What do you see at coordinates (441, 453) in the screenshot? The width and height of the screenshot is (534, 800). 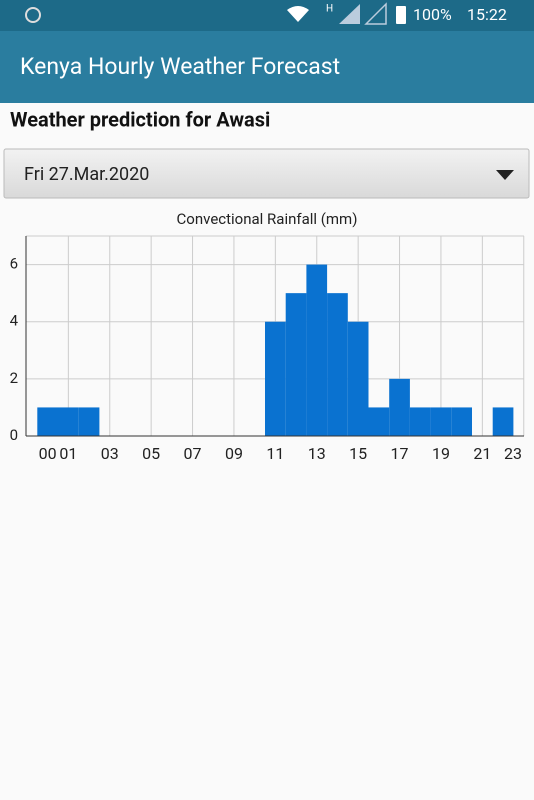 I see `x-tick-label: 19` at bounding box center [441, 453].